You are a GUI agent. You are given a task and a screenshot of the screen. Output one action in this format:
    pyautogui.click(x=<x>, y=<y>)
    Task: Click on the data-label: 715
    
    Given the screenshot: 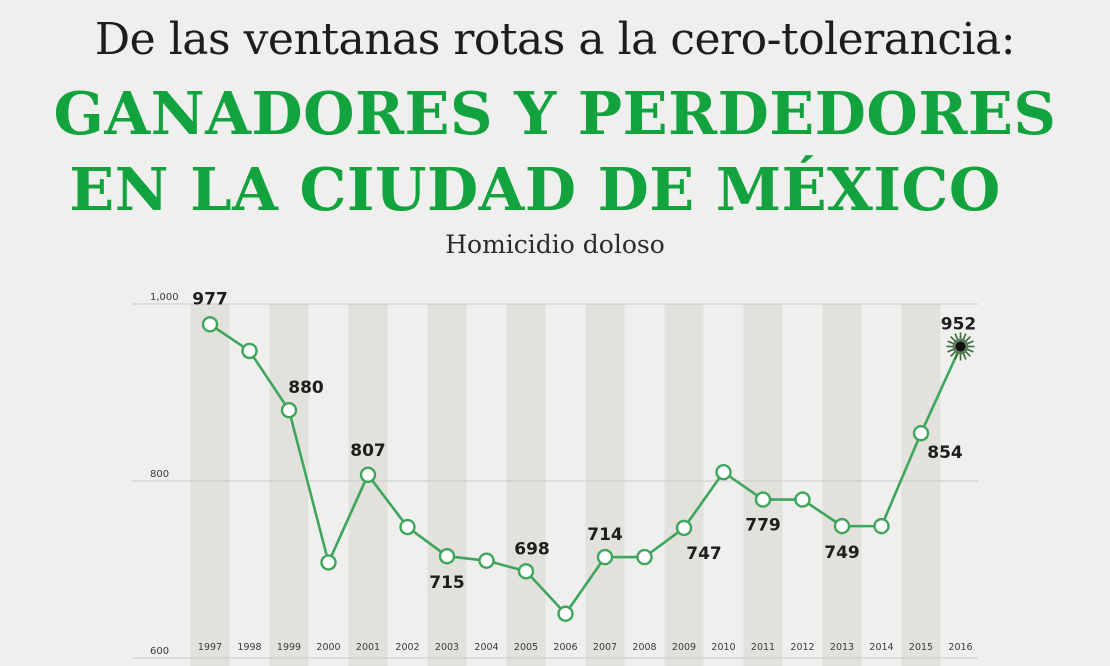 What is the action you would take?
    pyautogui.click(x=447, y=583)
    